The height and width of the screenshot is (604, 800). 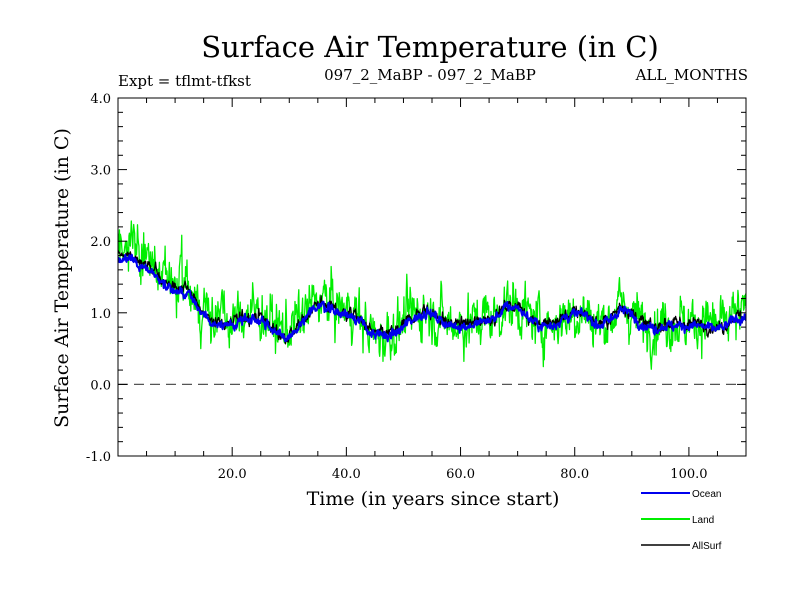 What do you see at coordinates (707, 546) in the screenshot?
I see `legend-label-allsurf: AllSurf` at bounding box center [707, 546].